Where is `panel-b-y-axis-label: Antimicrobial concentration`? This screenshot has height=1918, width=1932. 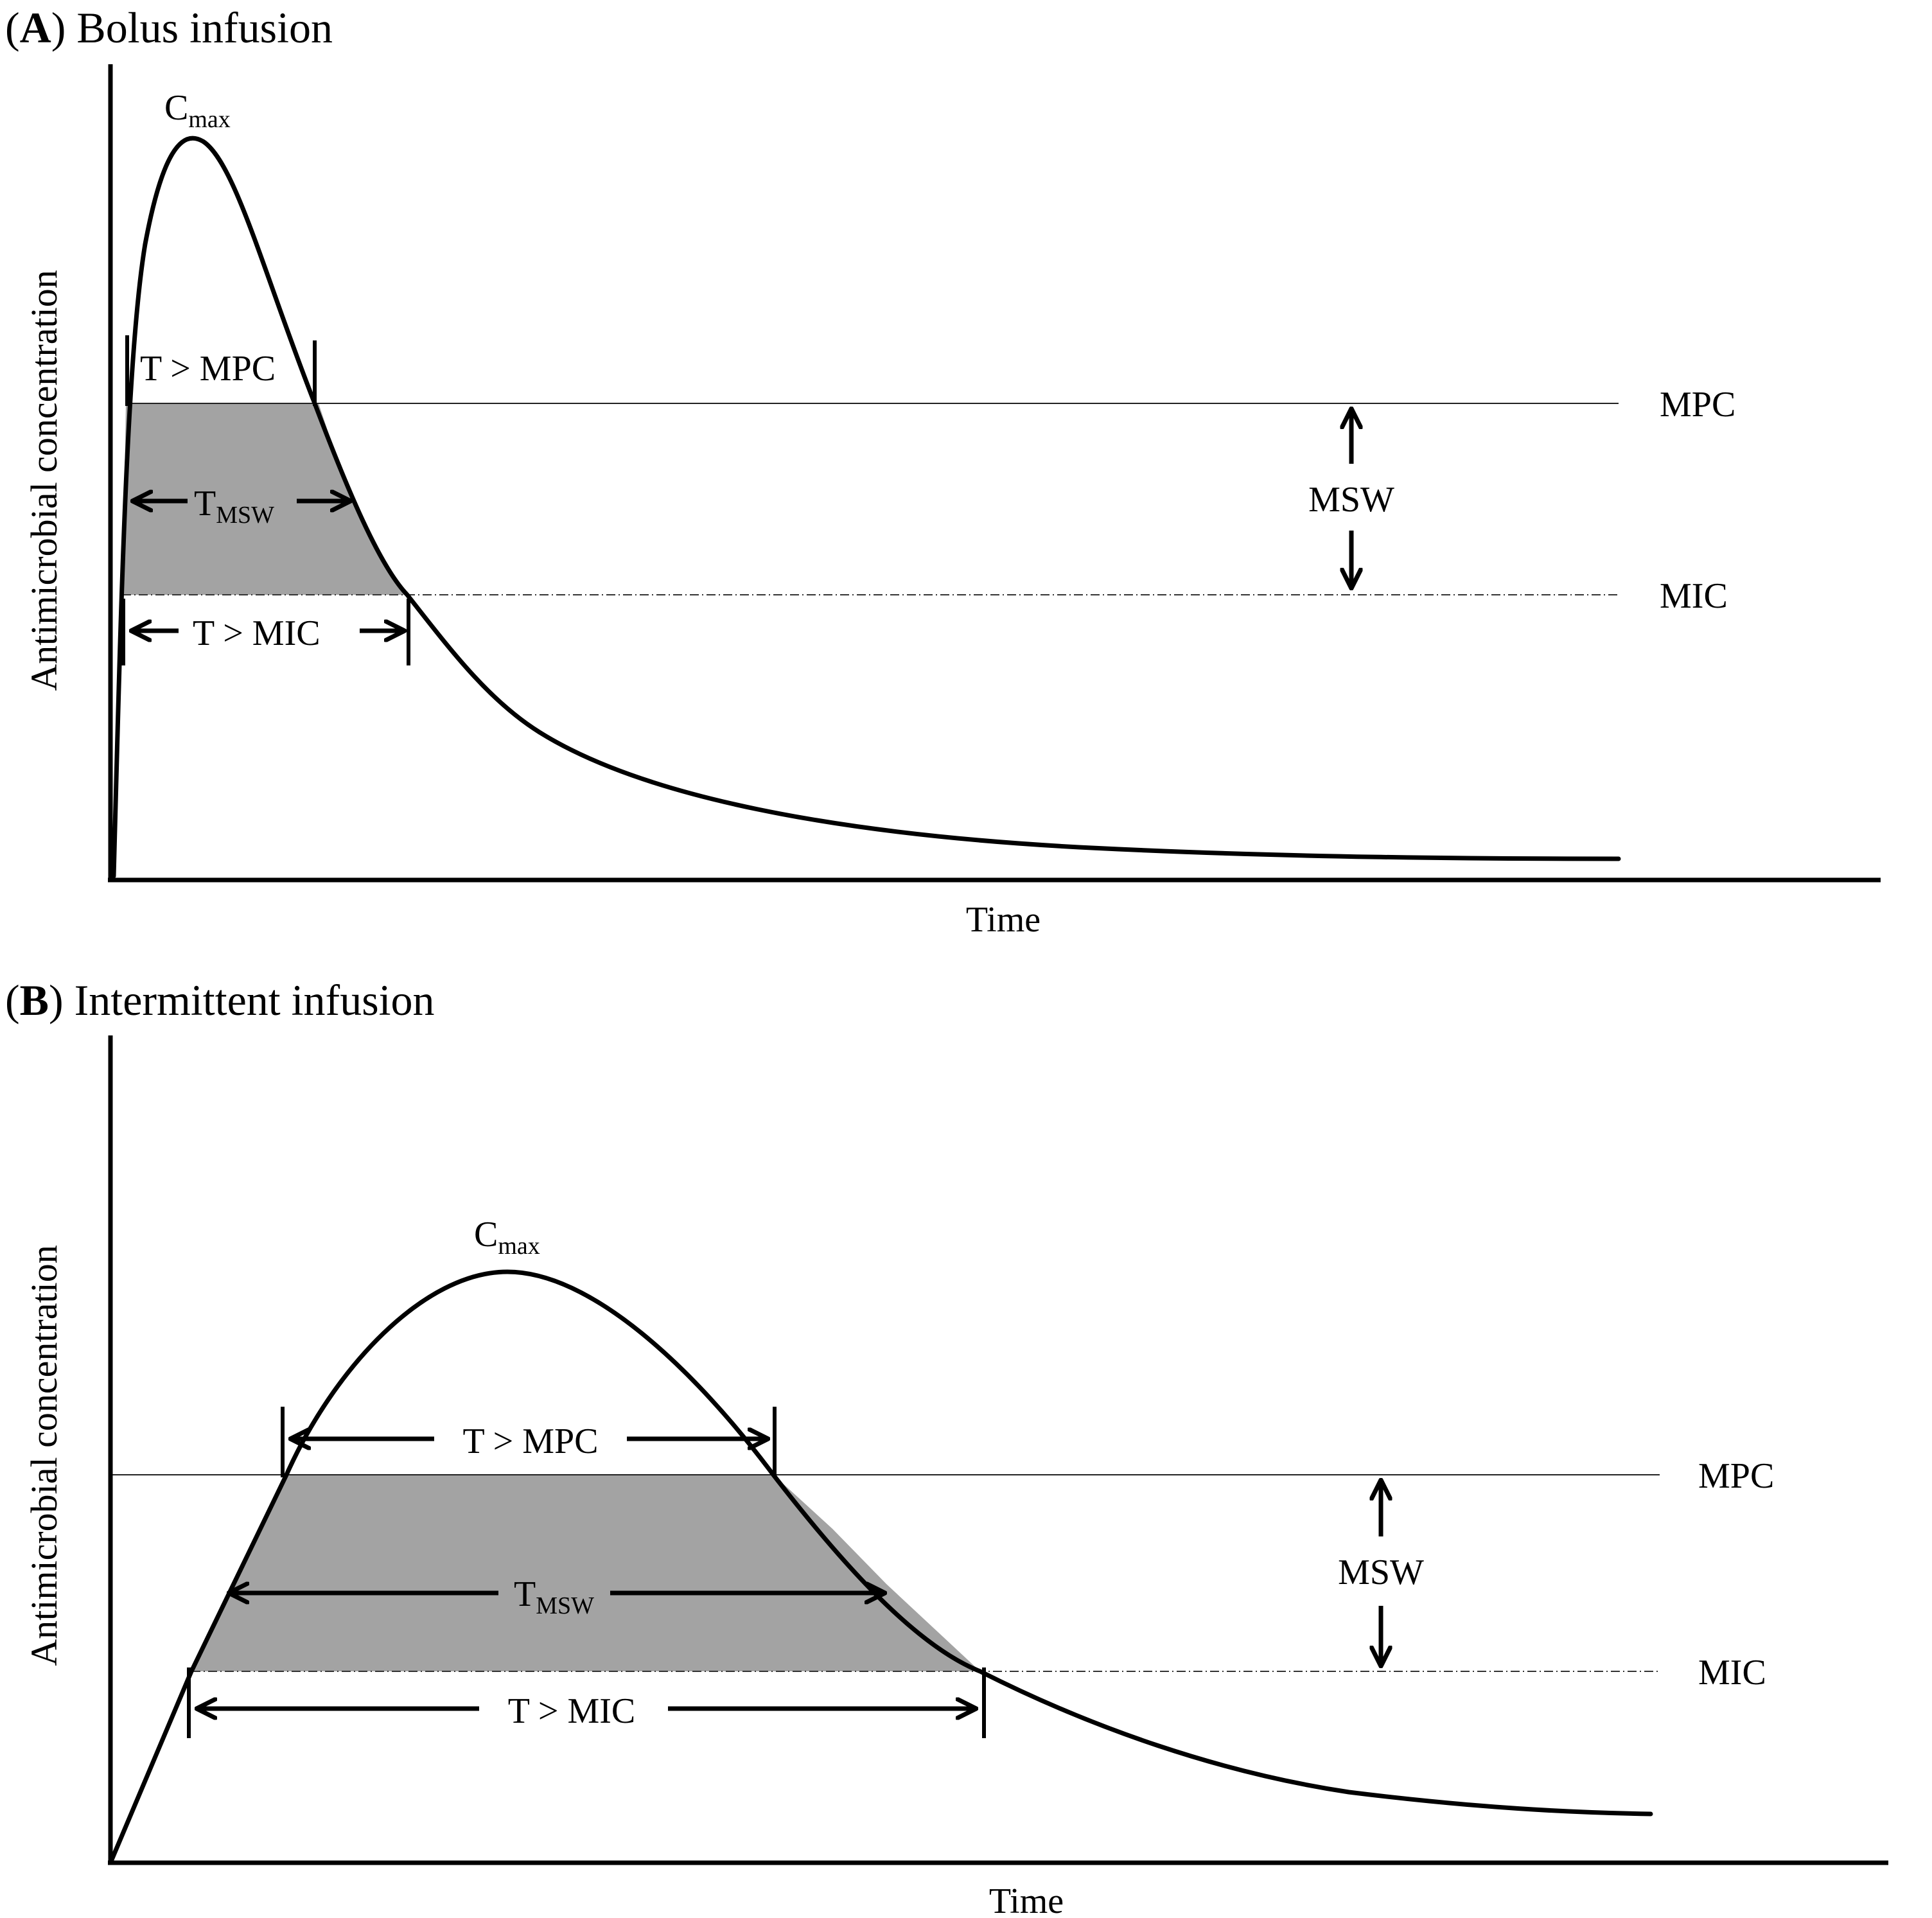 panel-b-y-axis-label: Antimicrobial concentration is located at coordinates (44, 1456).